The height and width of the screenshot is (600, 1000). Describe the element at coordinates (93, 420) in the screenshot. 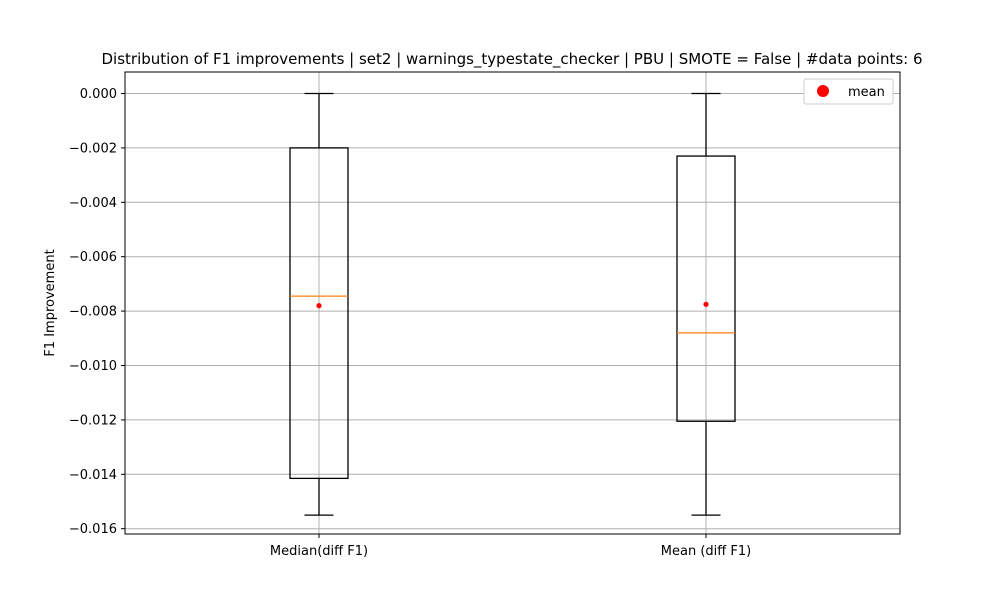

I see `y-tick-label: −0.012` at that location.